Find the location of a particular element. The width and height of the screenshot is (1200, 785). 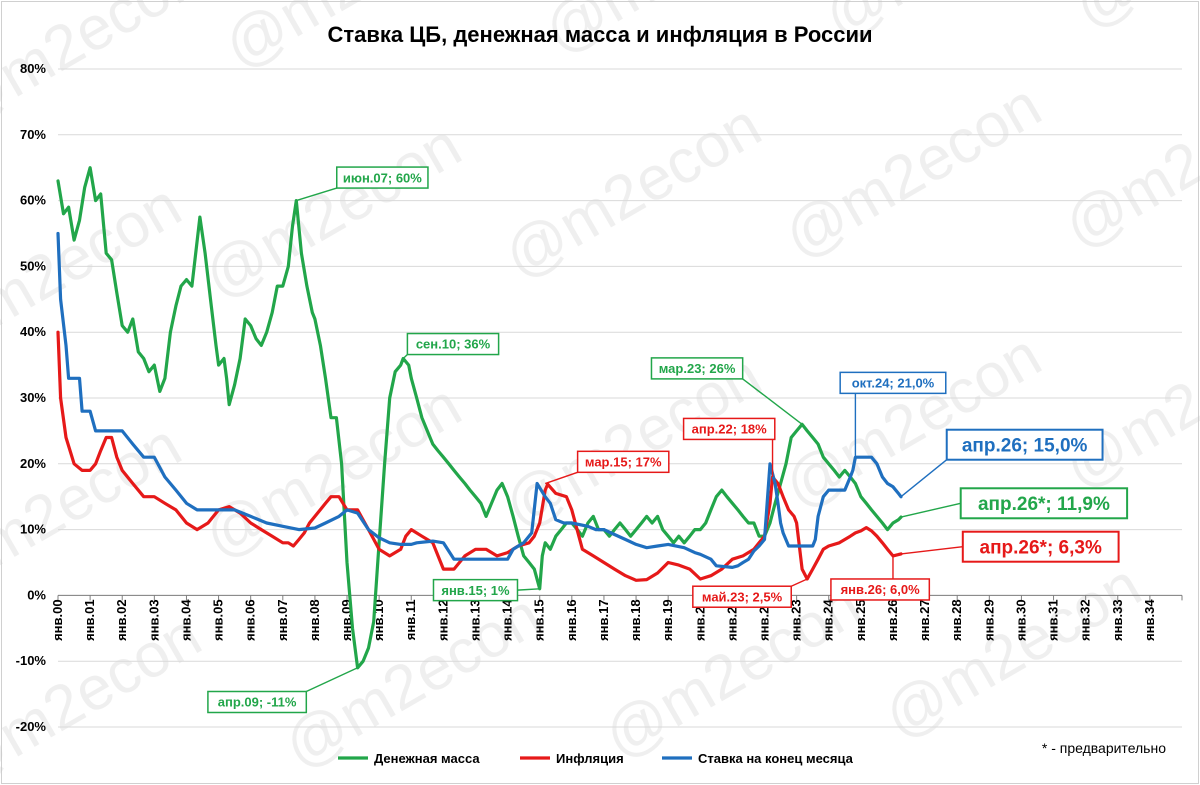

legend-label: Ставка на конец месяца is located at coordinates (776, 758).